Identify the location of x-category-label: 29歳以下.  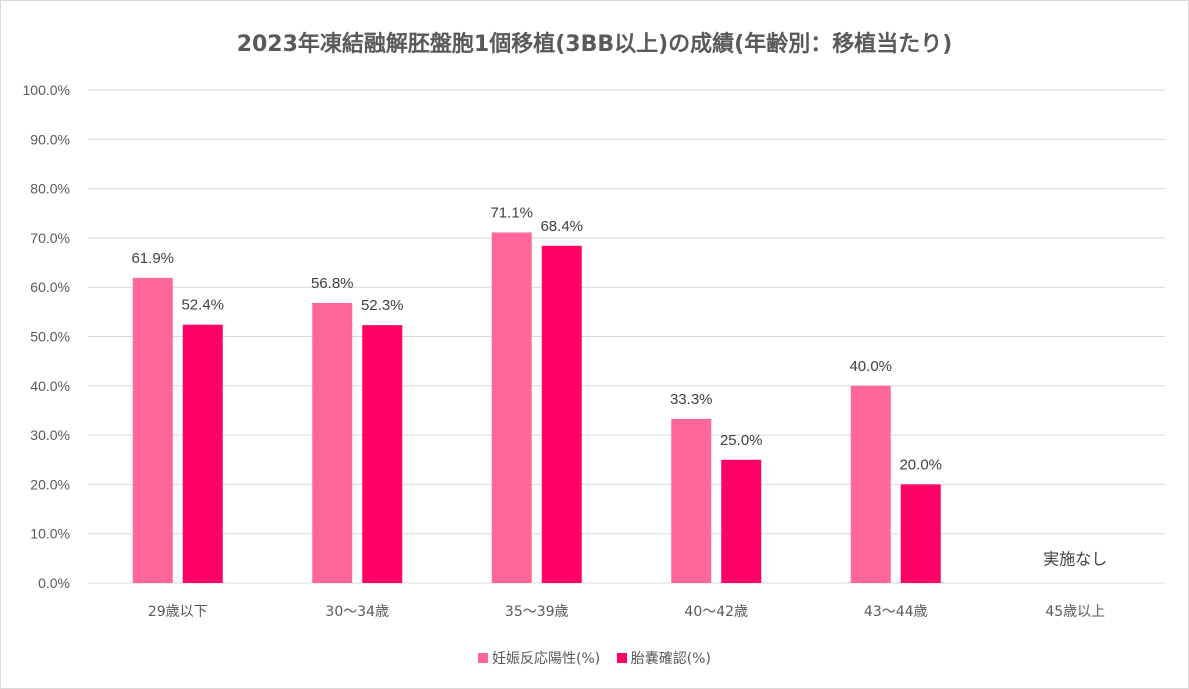
(178, 612).